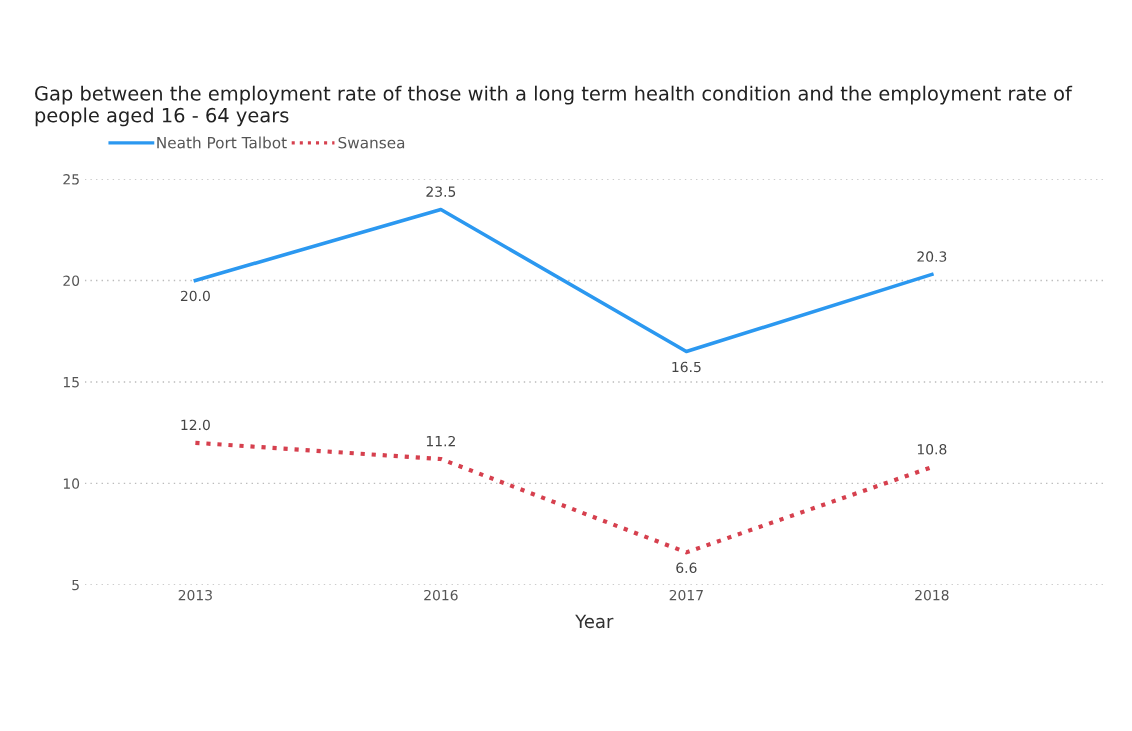  Describe the element at coordinates (932, 595) in the screenshot. I see `x-tick-label: 2018` at that location.